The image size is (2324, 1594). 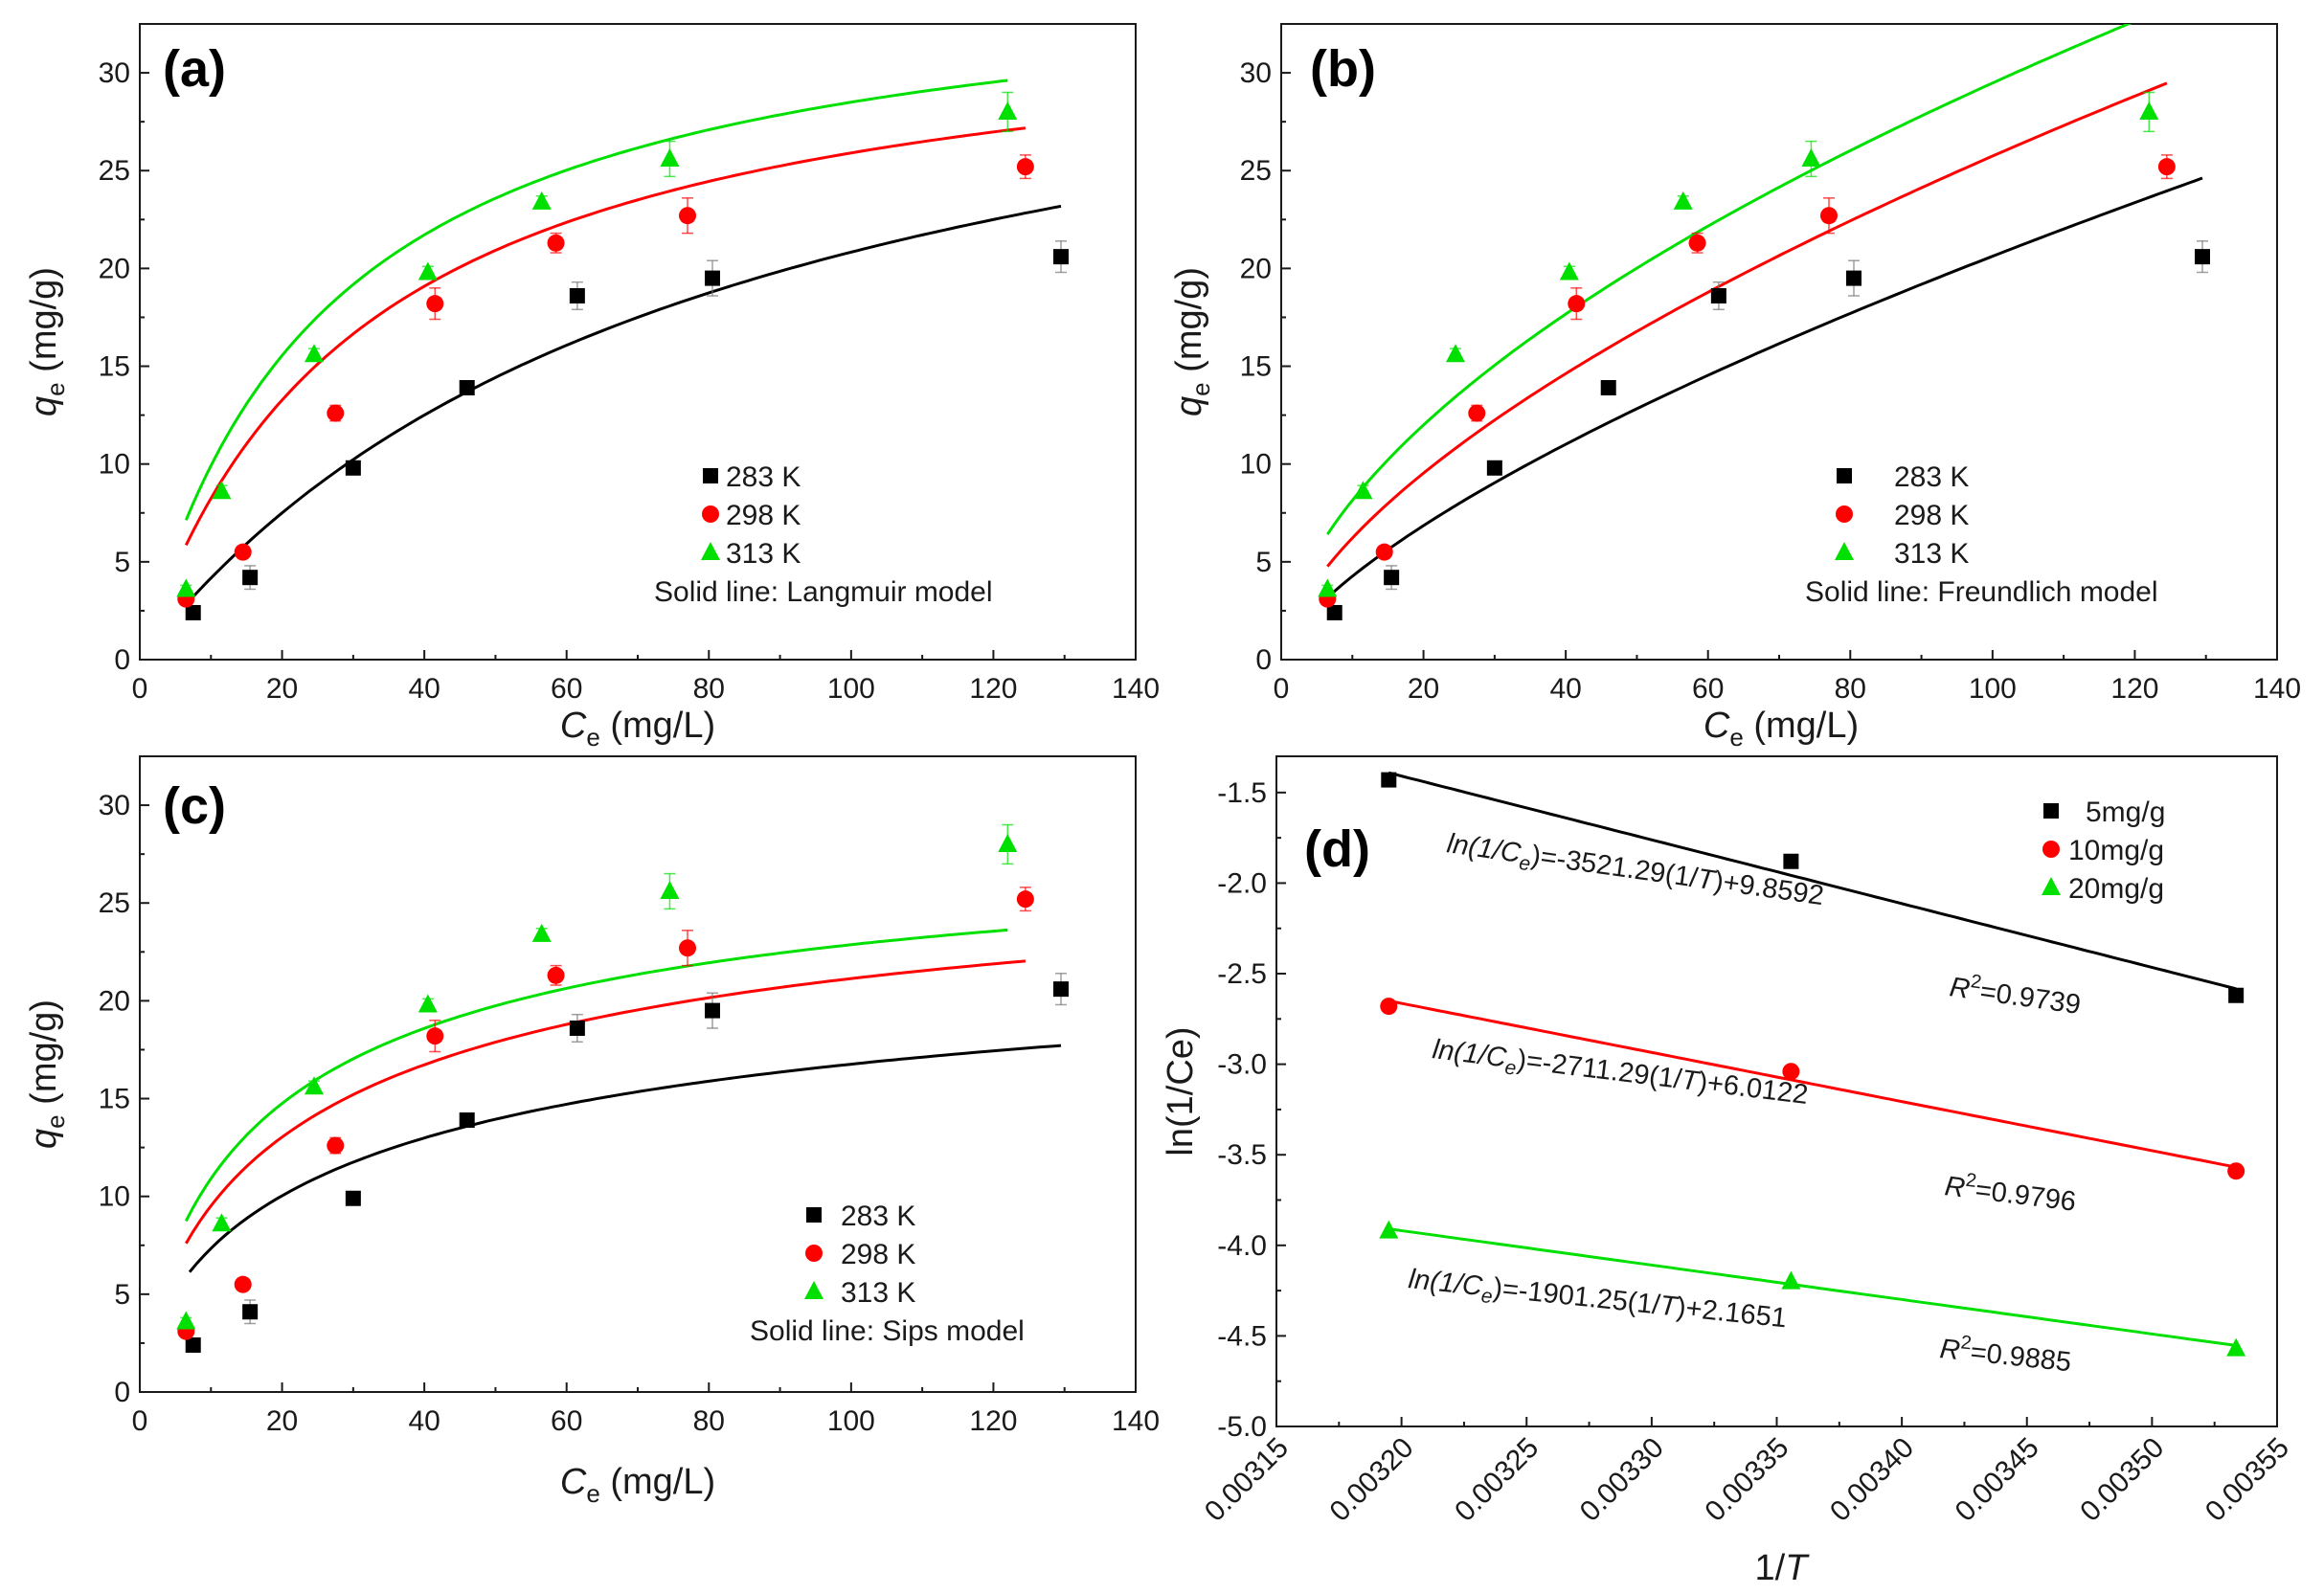 What do you see at coordinates (1136, 689) in the screenshot?
I see `panel-a-xtick-label-7: 140` at bounding box center [1136, 689].